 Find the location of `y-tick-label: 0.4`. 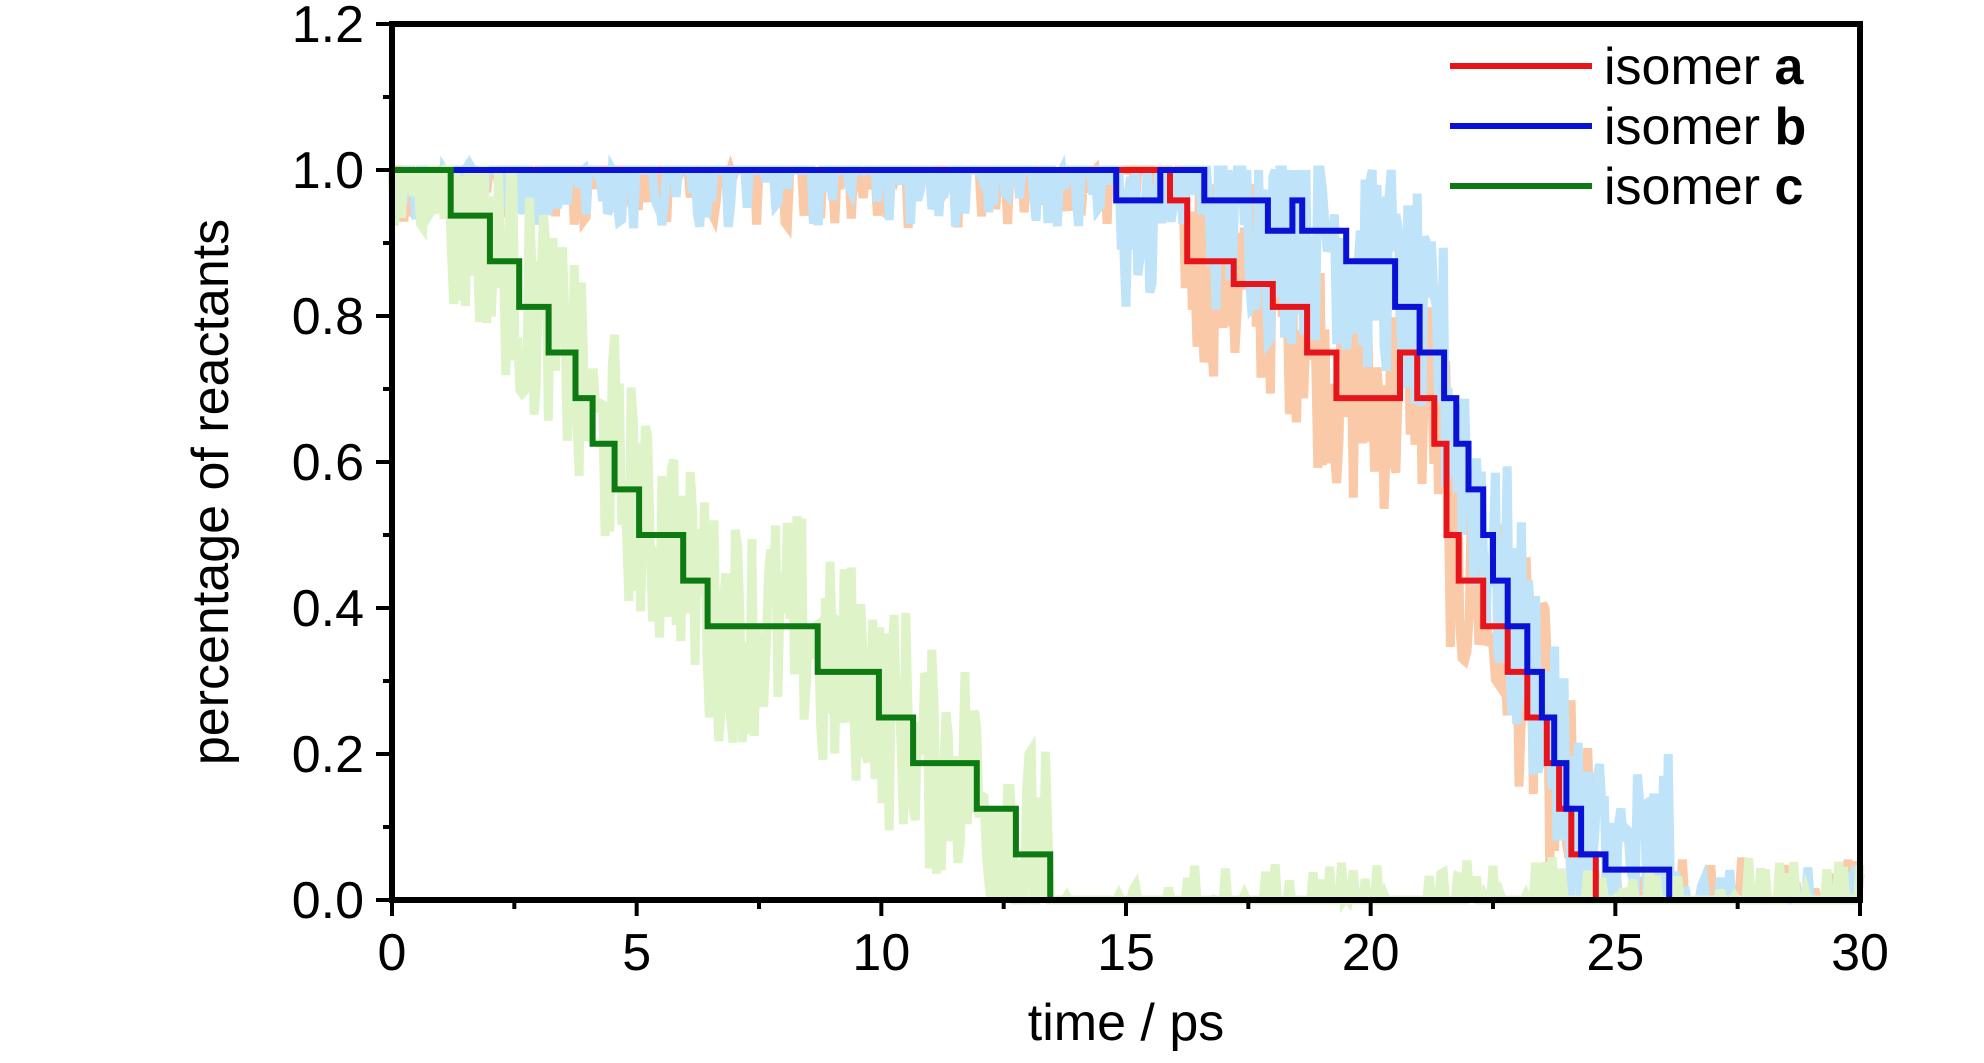

y-tick-label: 0.4 is located at coordinates (328, 609).